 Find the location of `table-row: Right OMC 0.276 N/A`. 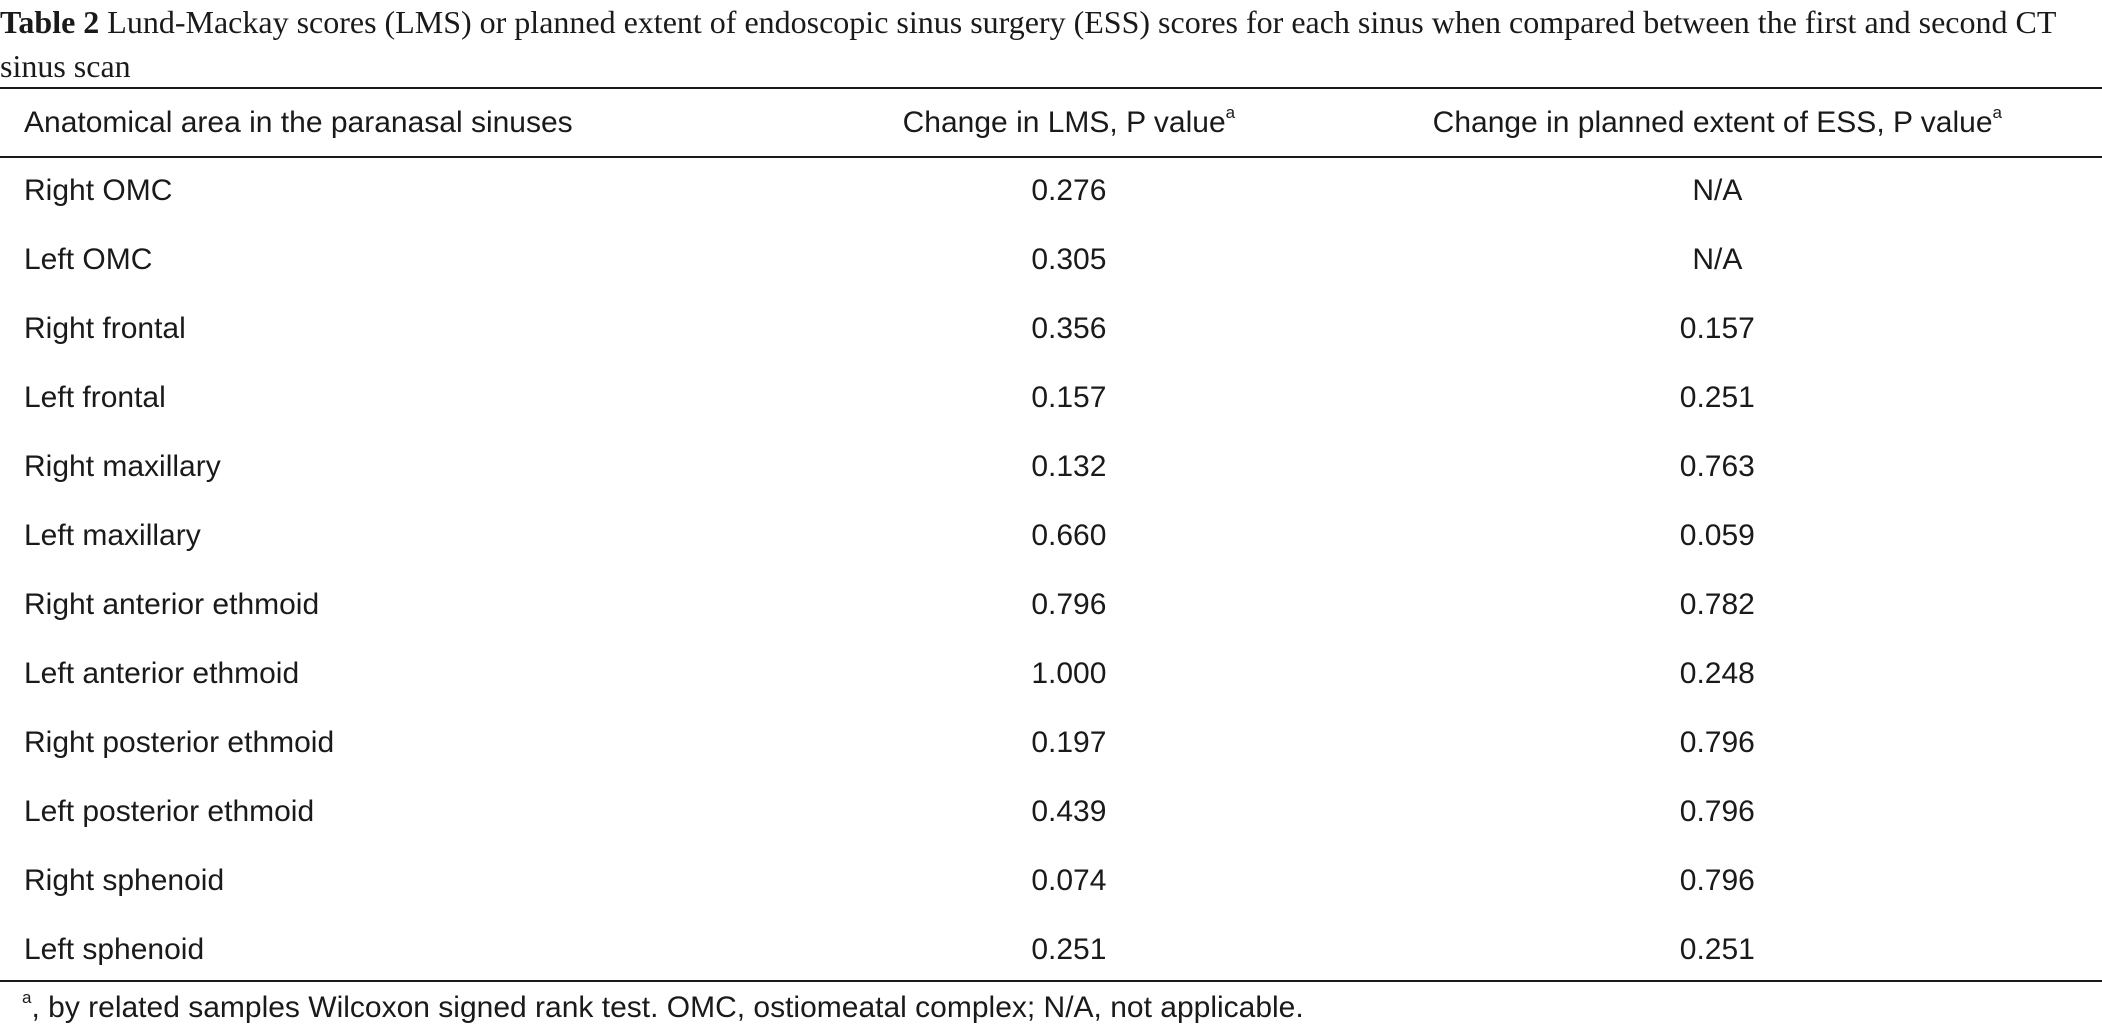

table-row: Right OMC 0.276 N/A is located at coordinates (1051, 190).